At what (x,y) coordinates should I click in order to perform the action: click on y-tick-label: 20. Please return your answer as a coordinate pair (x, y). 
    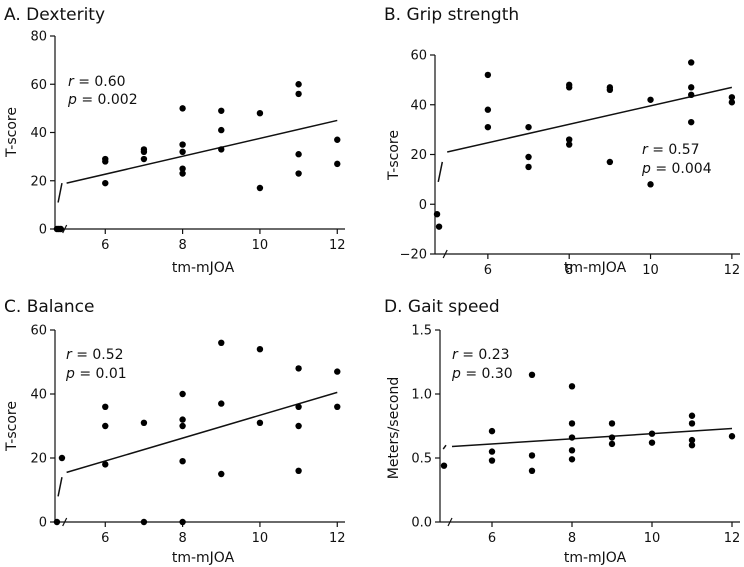
    Looking at the image, I should click on (418, 155).